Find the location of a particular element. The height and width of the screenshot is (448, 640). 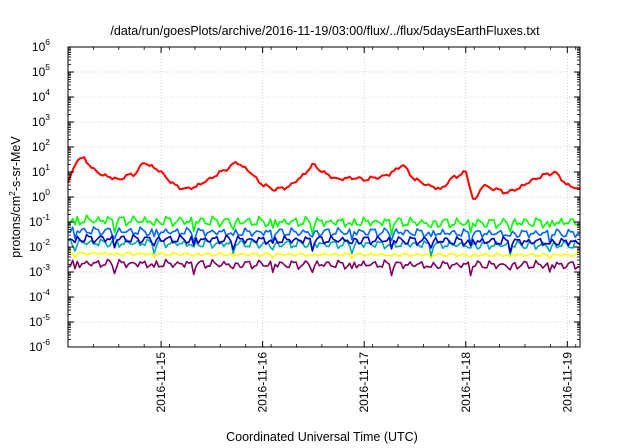

y-axis-label: protons/cm2-s-sr-MeV is located at coordinates (15, 197).